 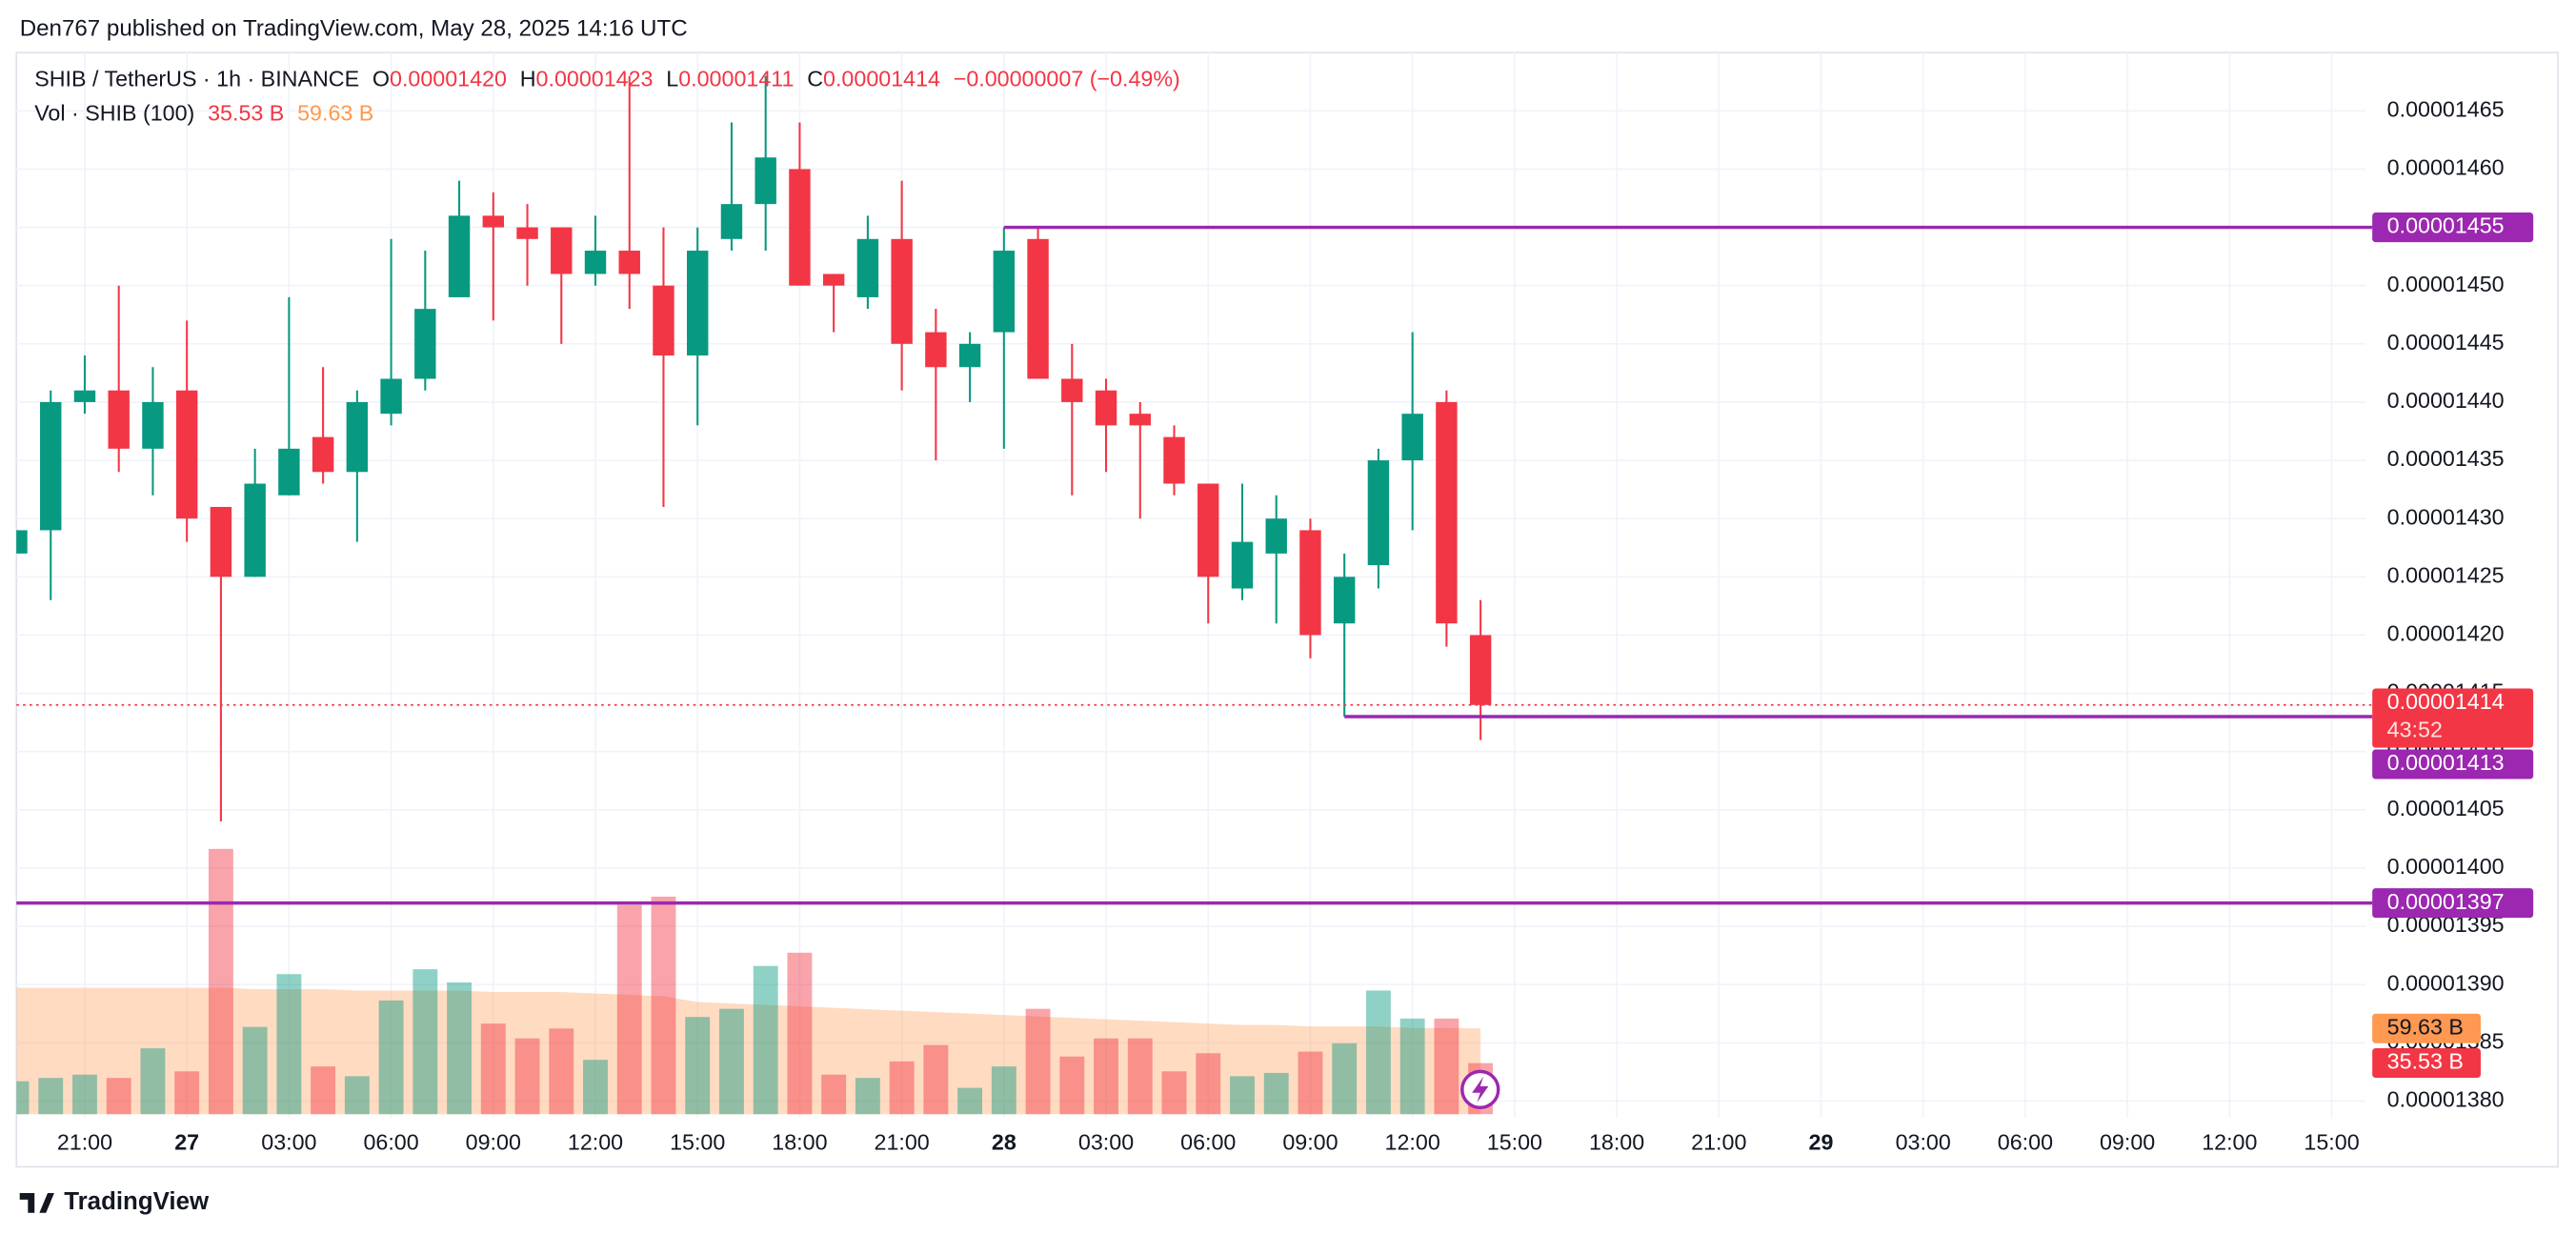 I want to click on y-tick-label: 0.00001465, so click(x=2446, y=108).